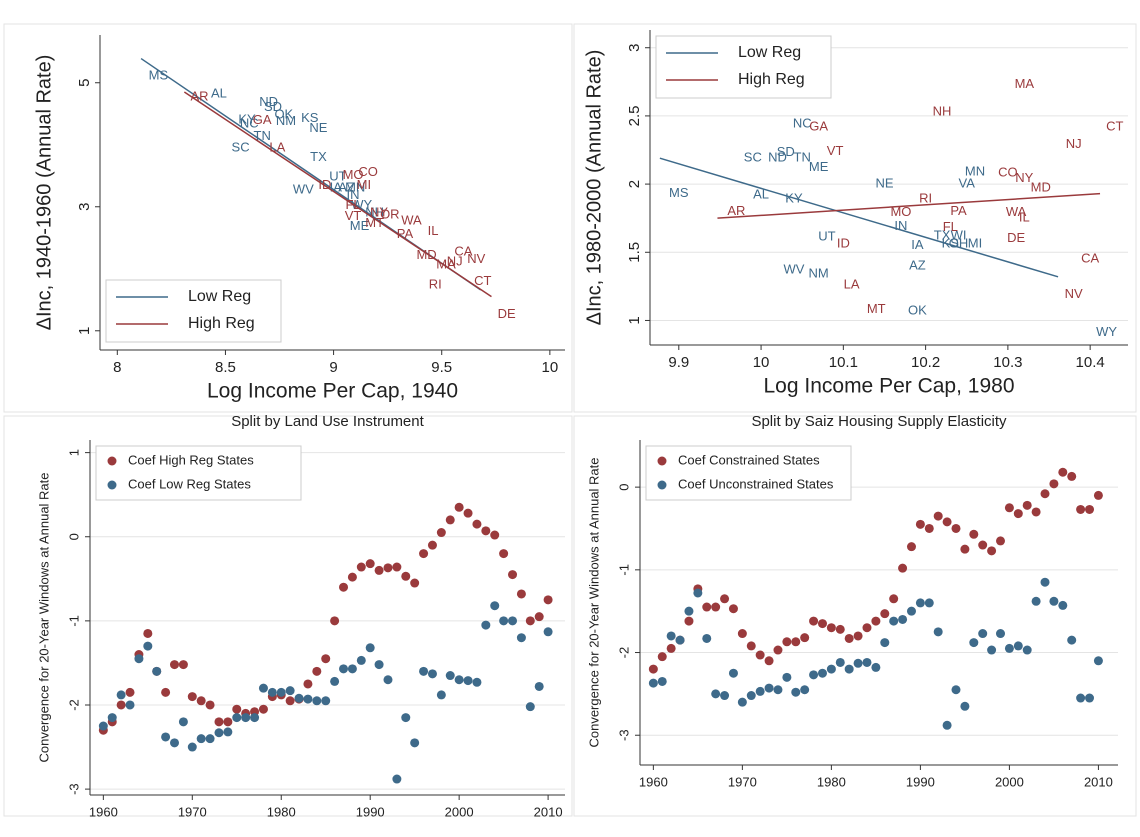 The width and height of the screenshot is (1140, 837). What do you see at coordinates (1007, 362) in the screenshot?
I see `x-tick-label: 10.3` at bounding box center [1007, 362].